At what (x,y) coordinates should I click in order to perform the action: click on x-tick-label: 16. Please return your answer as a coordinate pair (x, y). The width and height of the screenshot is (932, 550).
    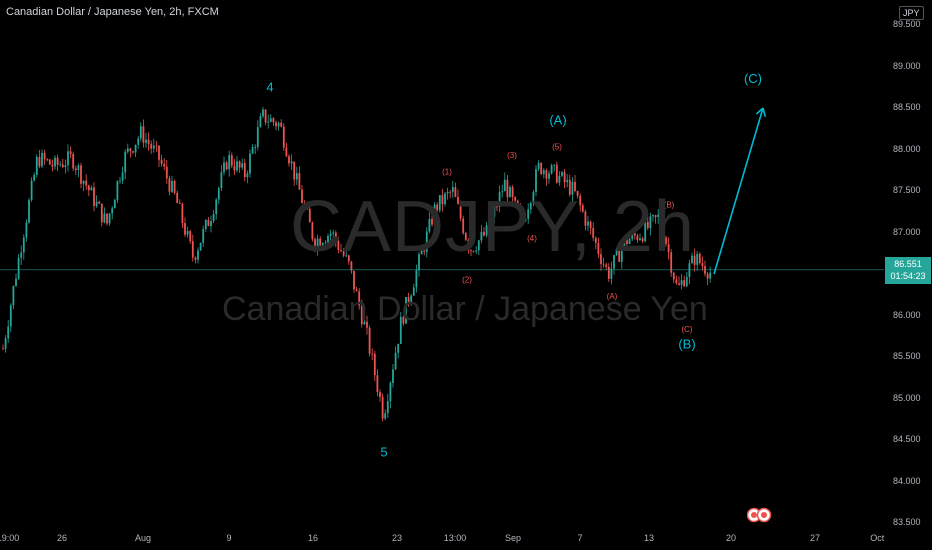
    Looking at the image, I should click on (313, 538).